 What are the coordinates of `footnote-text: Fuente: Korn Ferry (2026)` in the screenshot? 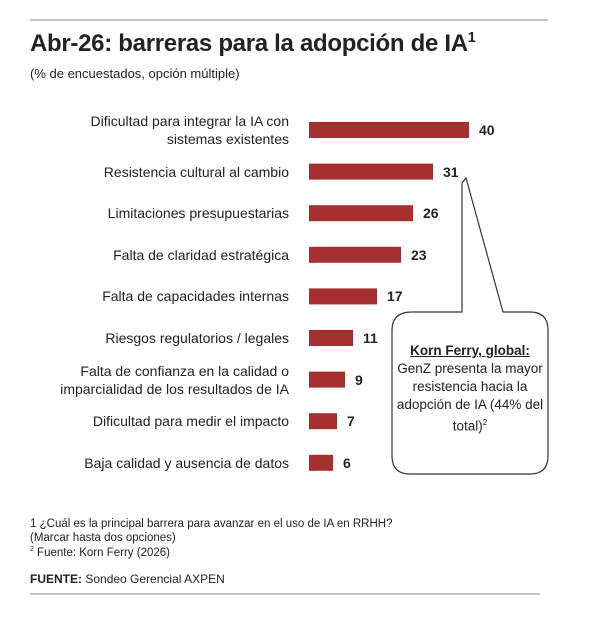 It's located at (103, 552).